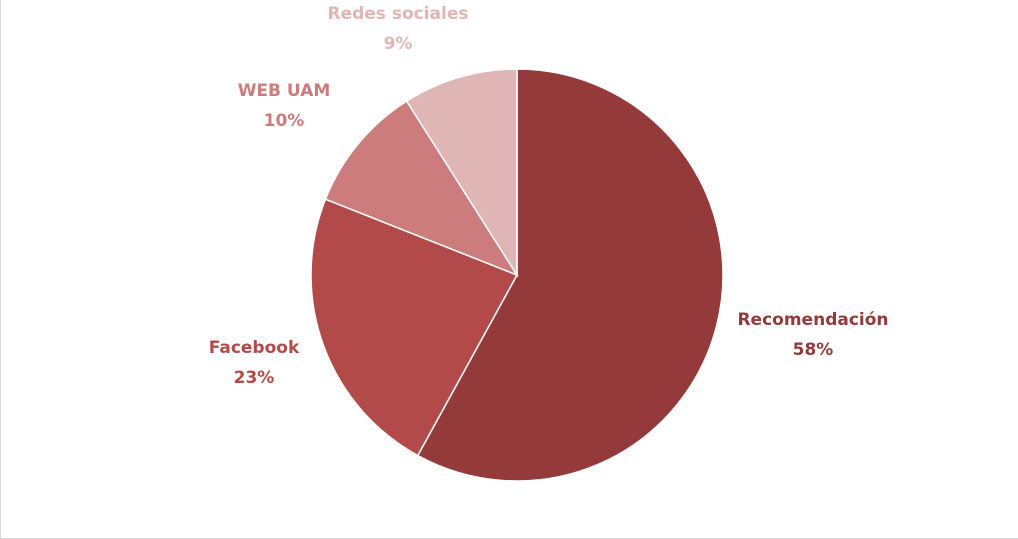 Image resolution: width=1018 pixels, height=539 pixels. I want to click on slice-label-value: 10%, so click(284, 121).